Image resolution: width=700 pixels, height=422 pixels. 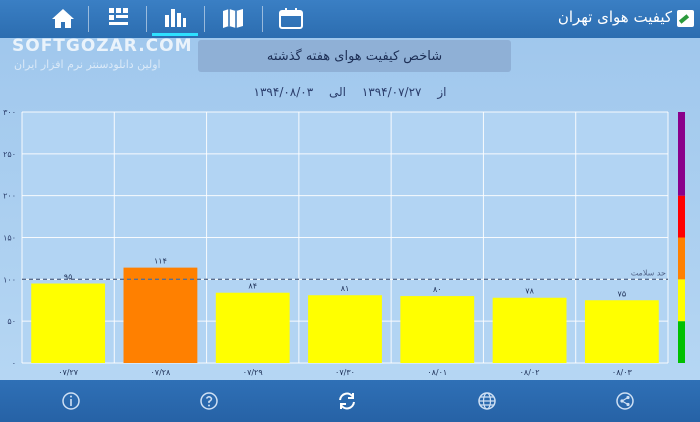 What do you see at coordinates (9, 112) in the screenshot?
I see `y-tick-label: ۳۰۰` at bounding box center [9, 112].